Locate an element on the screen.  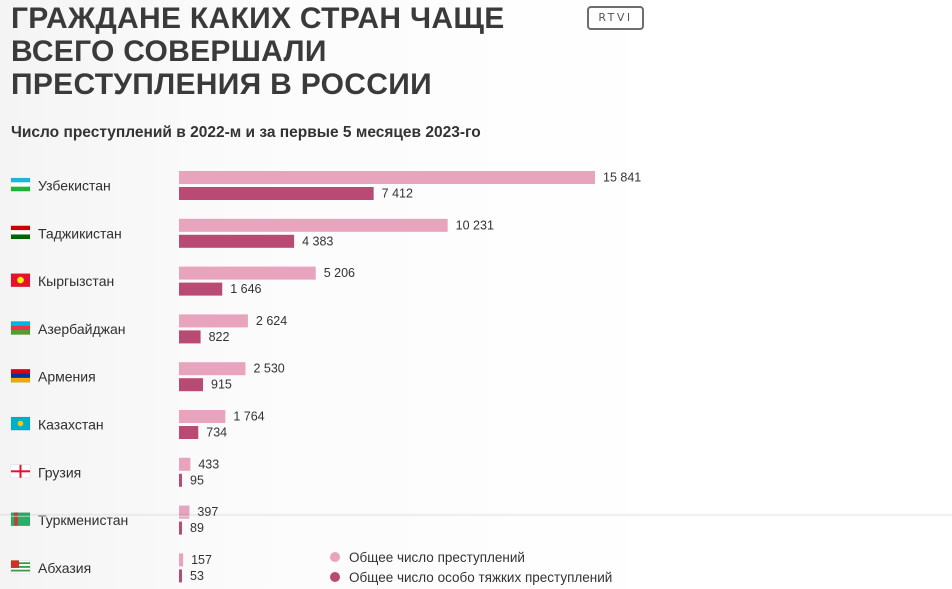
country-label: Кыргызстан is located at coordinates (76, 281).